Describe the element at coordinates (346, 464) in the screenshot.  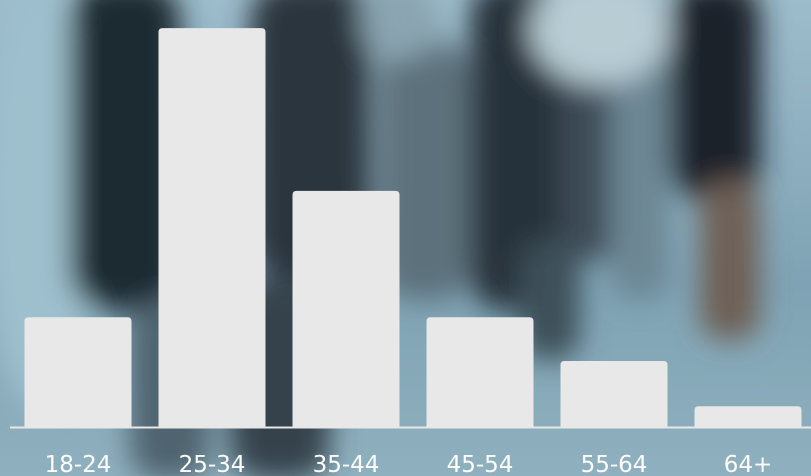
I see `x-tick-label: 35-44` at that location.